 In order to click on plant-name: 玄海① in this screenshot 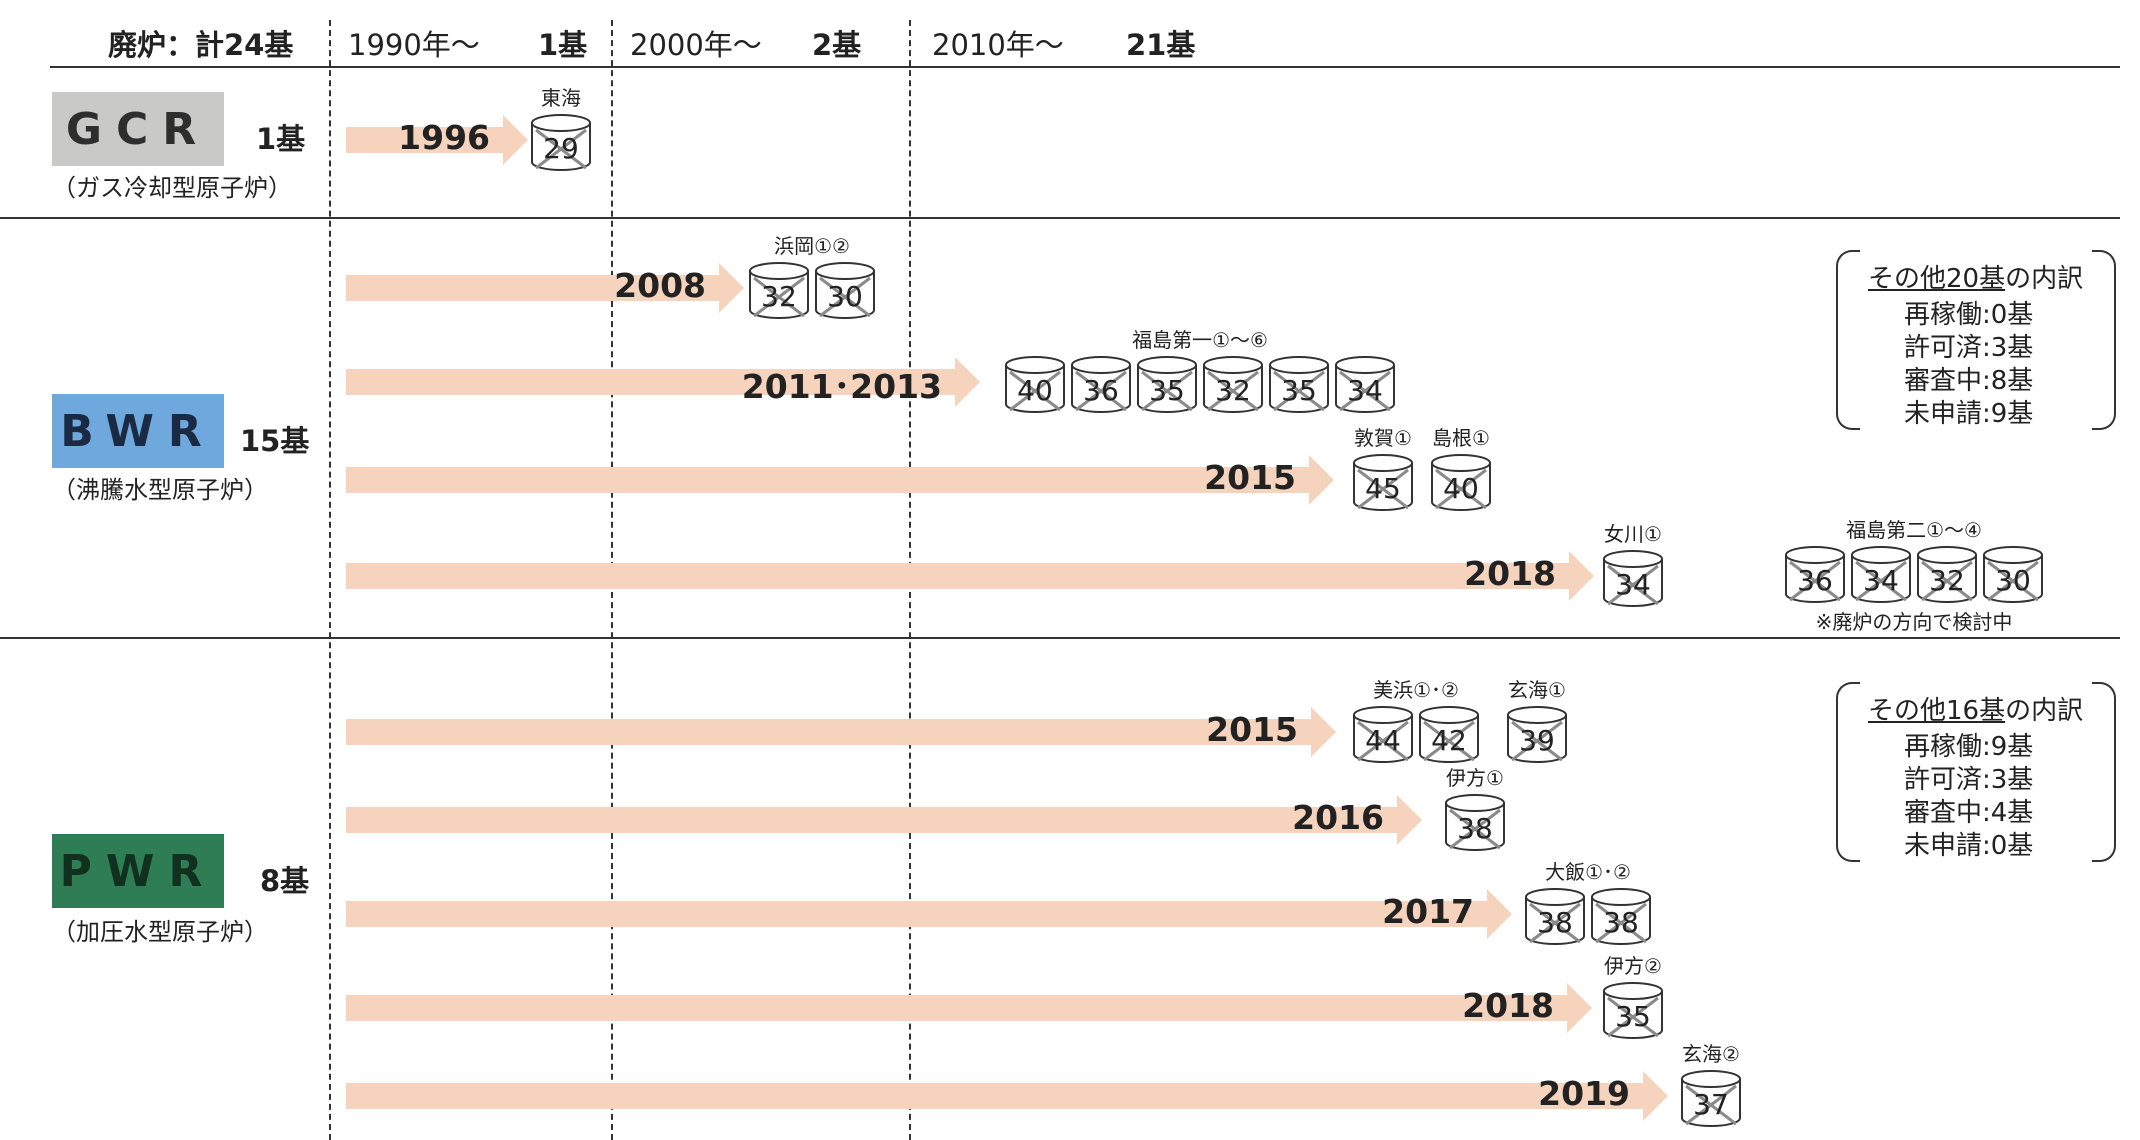, I will do `click(1537, 690)`.